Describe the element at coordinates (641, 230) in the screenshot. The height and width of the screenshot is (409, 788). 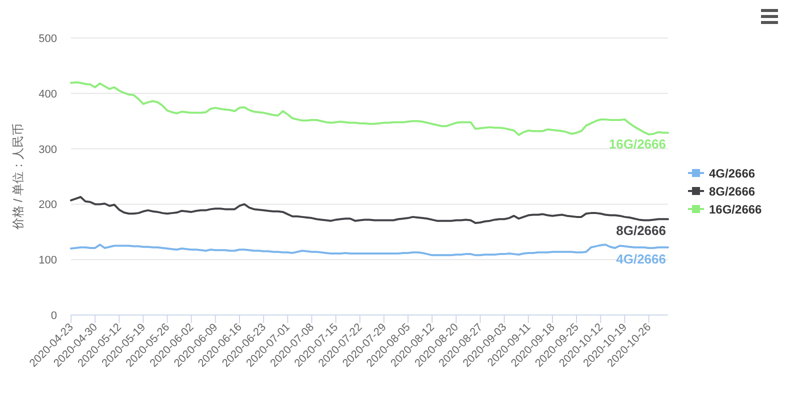
I see `text: 8G/2666` at that location.